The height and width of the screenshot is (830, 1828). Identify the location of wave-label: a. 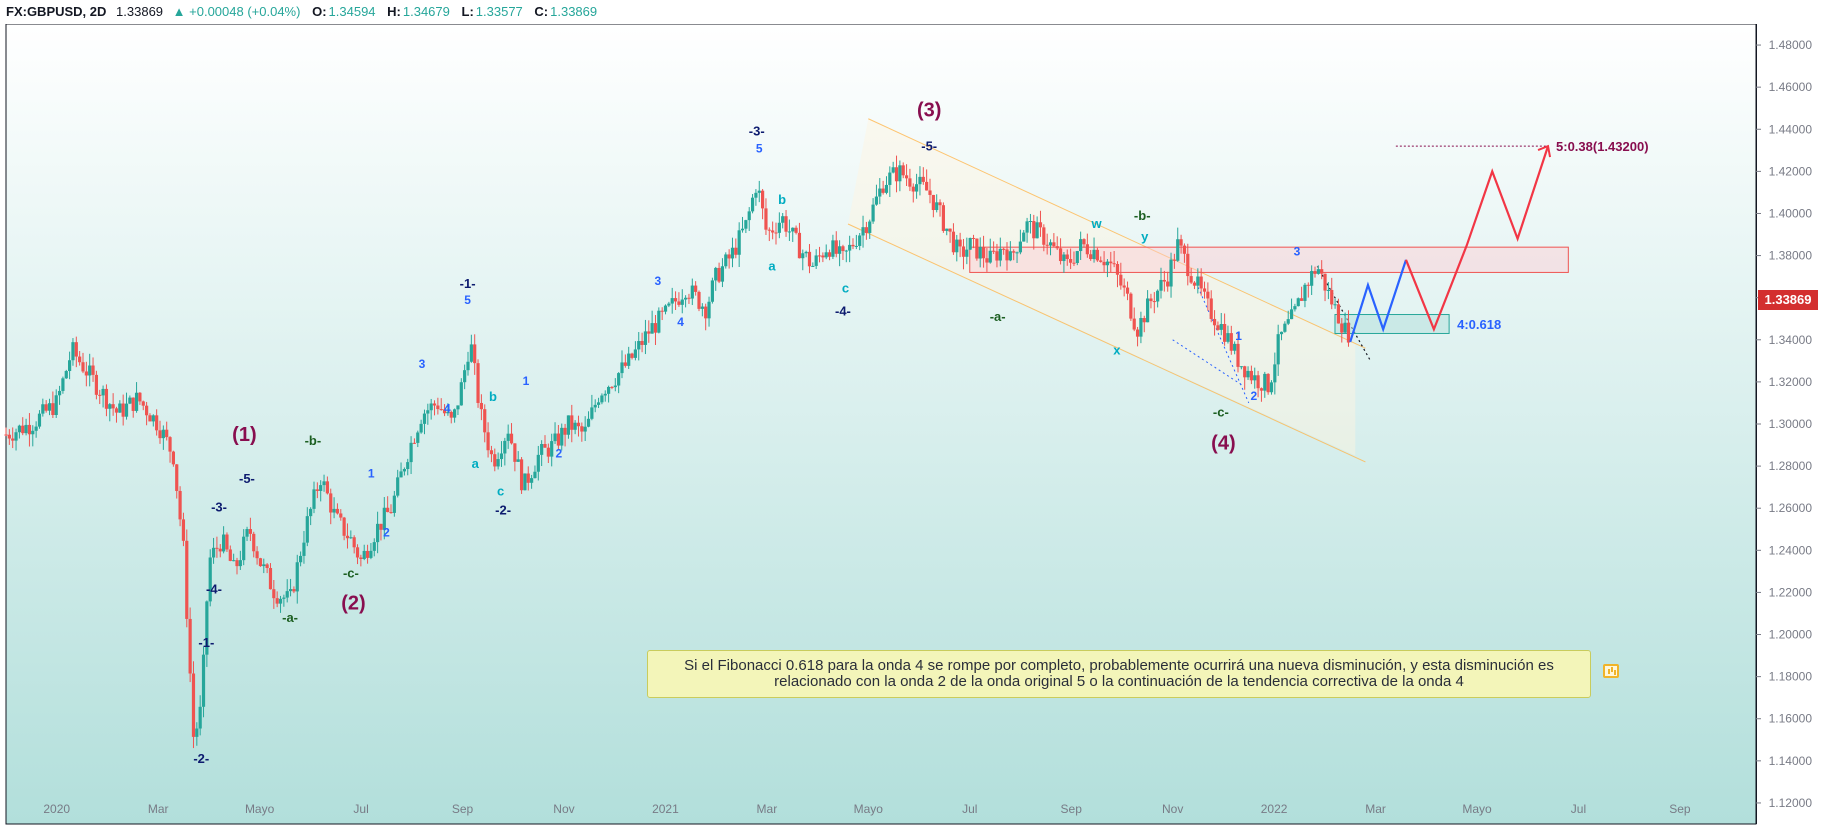
(772, 265).